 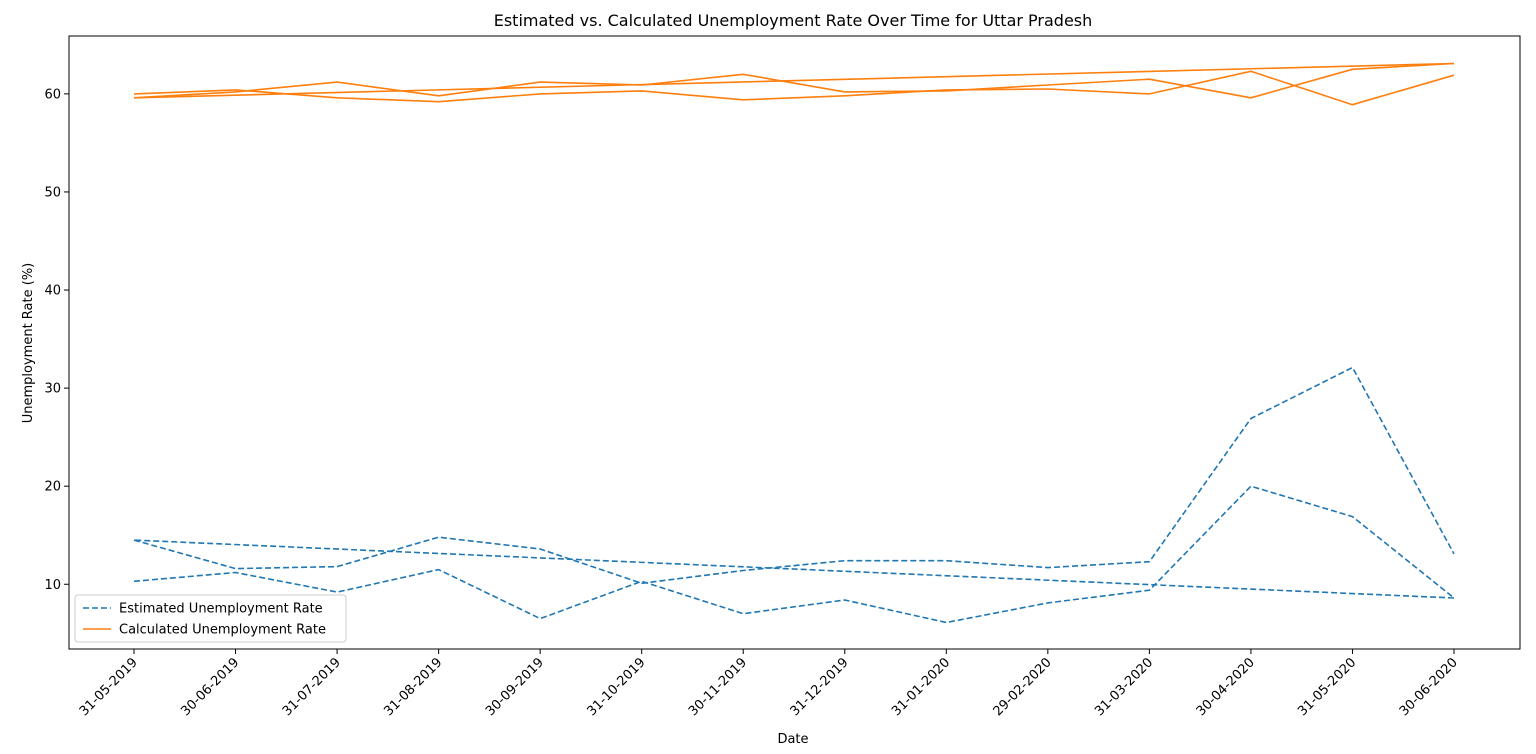 What do you see at coordinates (792, 739) in the screenshot?
I see `x-axis-label: Date` at bounding box center [792, 739].